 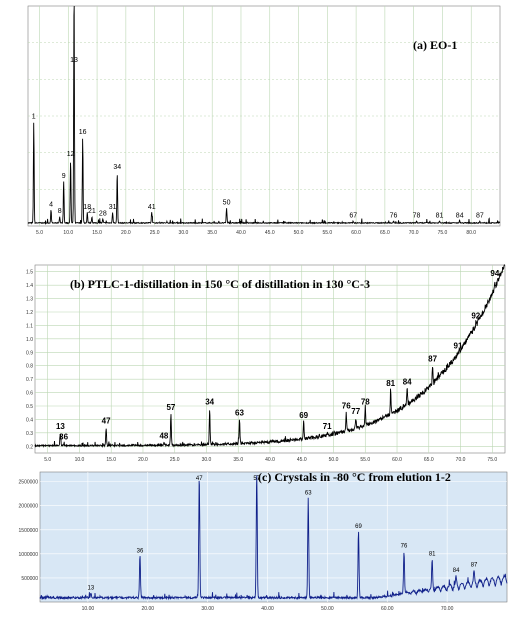 What do you see at coordinates (29, 380) in the screenshot?
I see `y-tick-label: 0.7` at bounding box center [29, 380].